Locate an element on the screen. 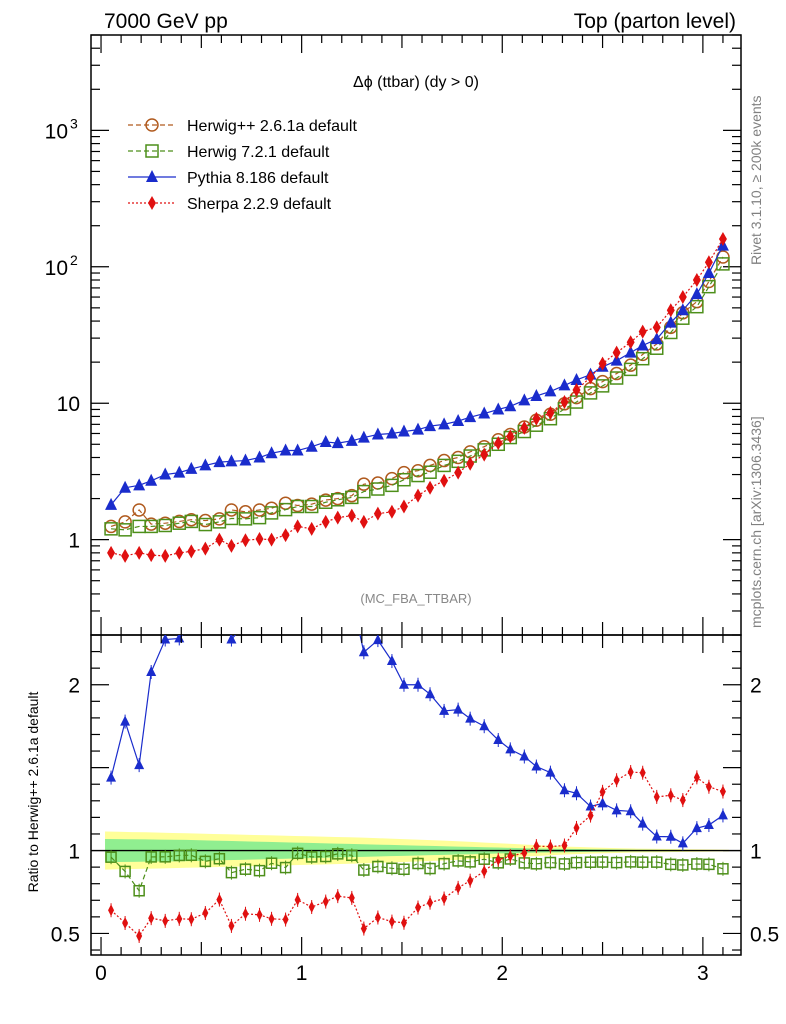 The height and width of the screenshot is (1024, 786). ratio-line is located at coordinates (417, 854).